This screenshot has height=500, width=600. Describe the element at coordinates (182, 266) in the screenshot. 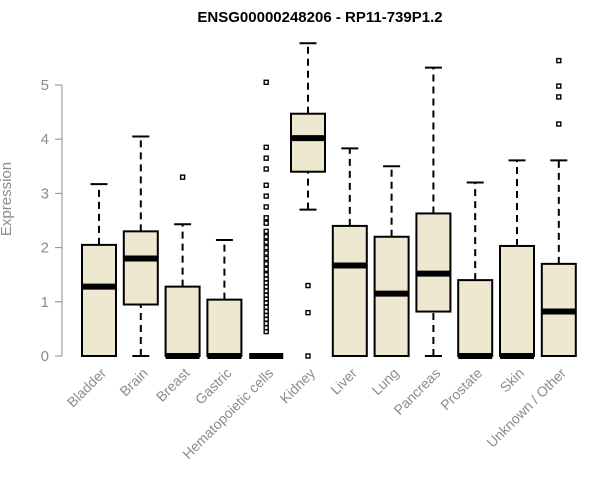

I see `box-group-breast` at that location.